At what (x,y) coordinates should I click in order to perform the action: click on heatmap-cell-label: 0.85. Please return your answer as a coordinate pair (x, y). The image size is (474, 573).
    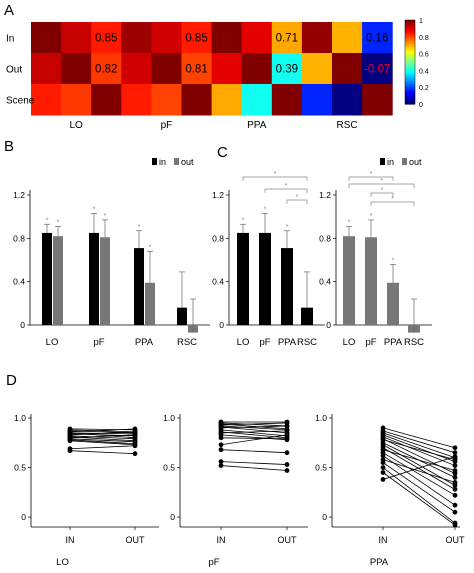
    Looking at the image, I should click on (106, 39).